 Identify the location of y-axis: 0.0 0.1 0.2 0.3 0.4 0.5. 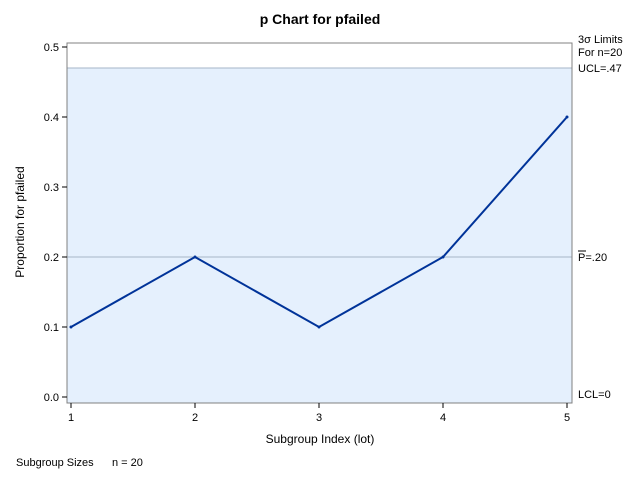
(55, 223).